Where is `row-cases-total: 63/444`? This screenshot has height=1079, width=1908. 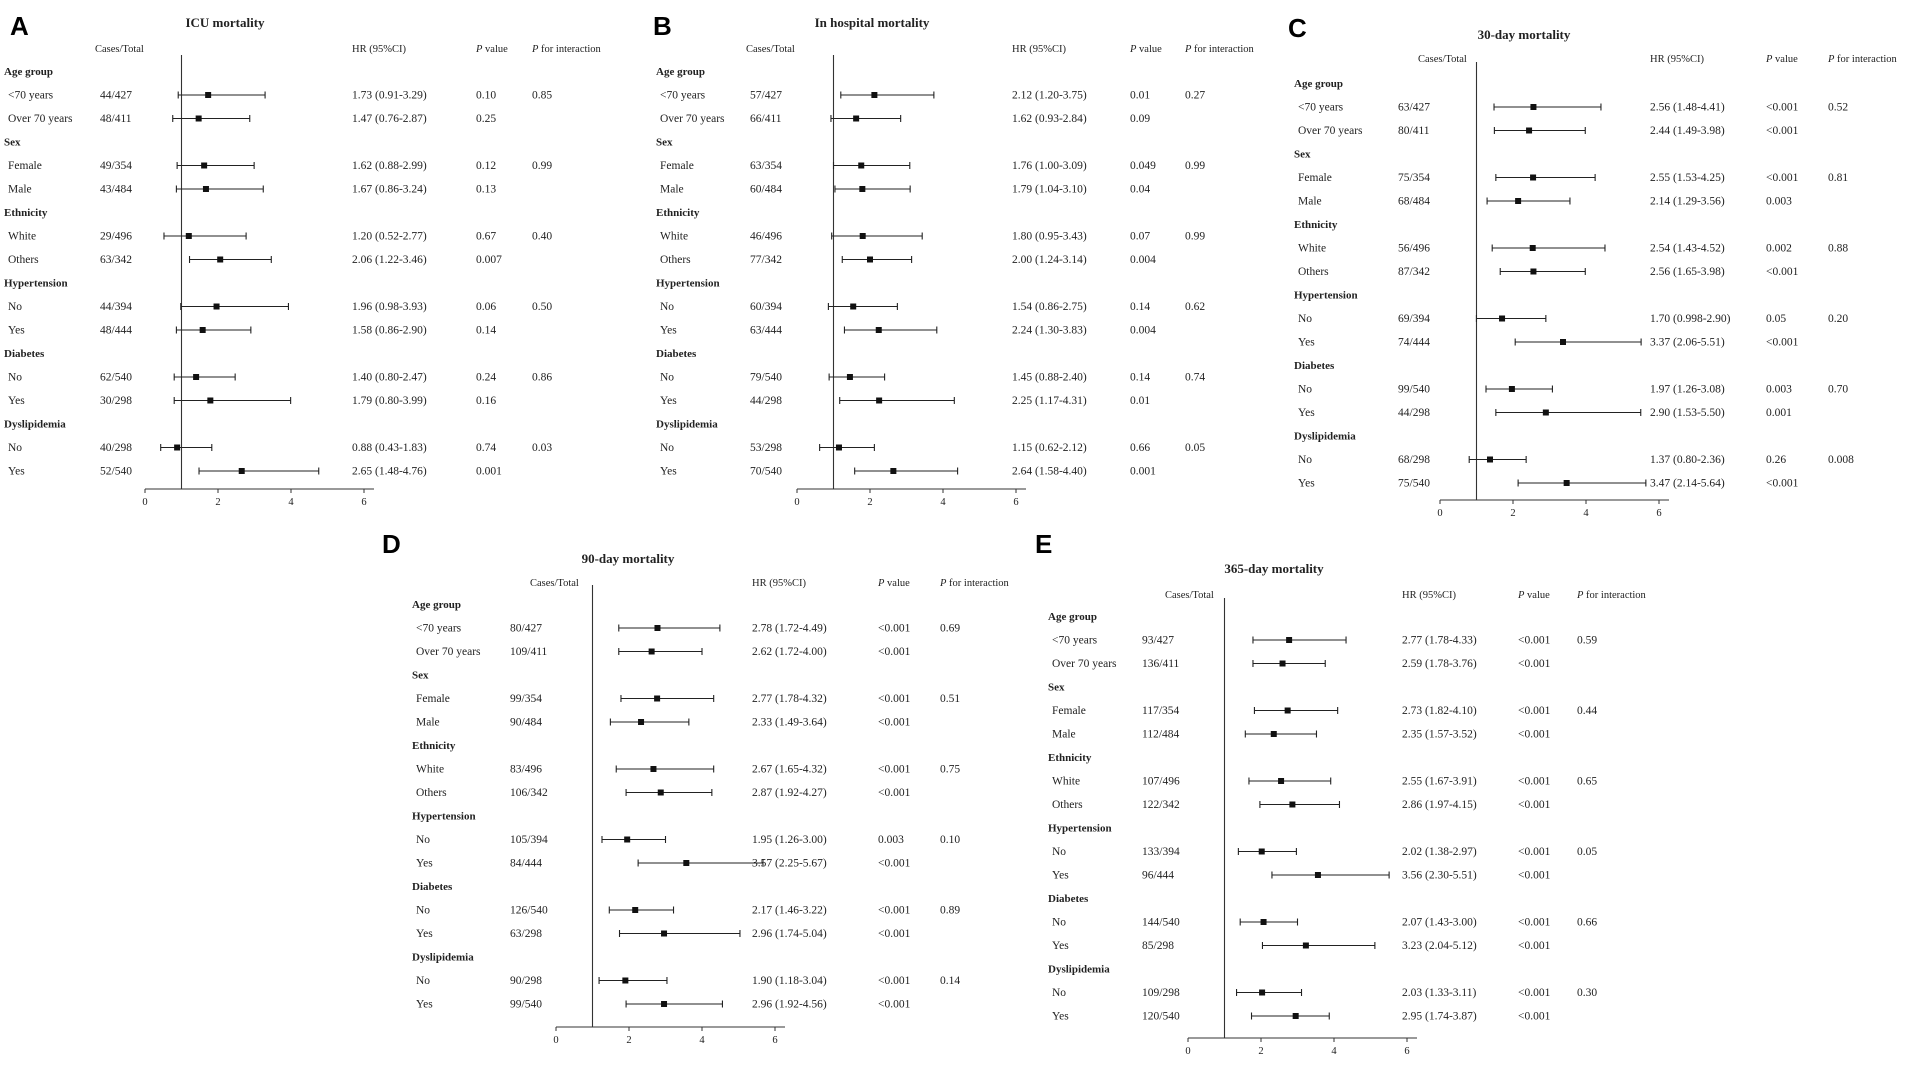 row-cases-total: 63/444 is located at coordinates (766, 331).